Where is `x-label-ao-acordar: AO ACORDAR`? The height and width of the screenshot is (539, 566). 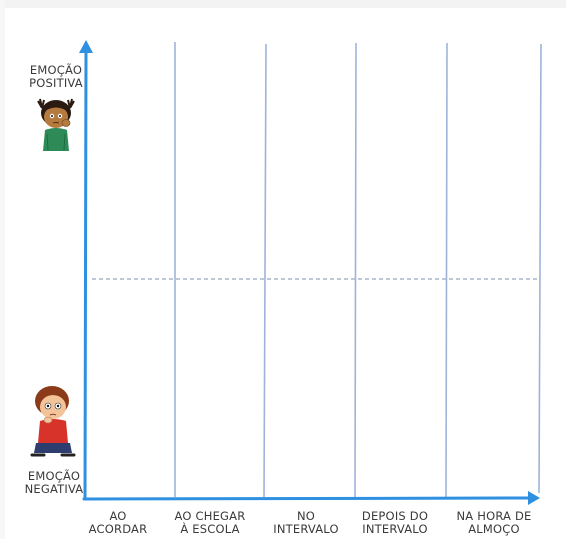
x-label-ao-acordar: AO ACORDAR is located at coordinates (118, 523).